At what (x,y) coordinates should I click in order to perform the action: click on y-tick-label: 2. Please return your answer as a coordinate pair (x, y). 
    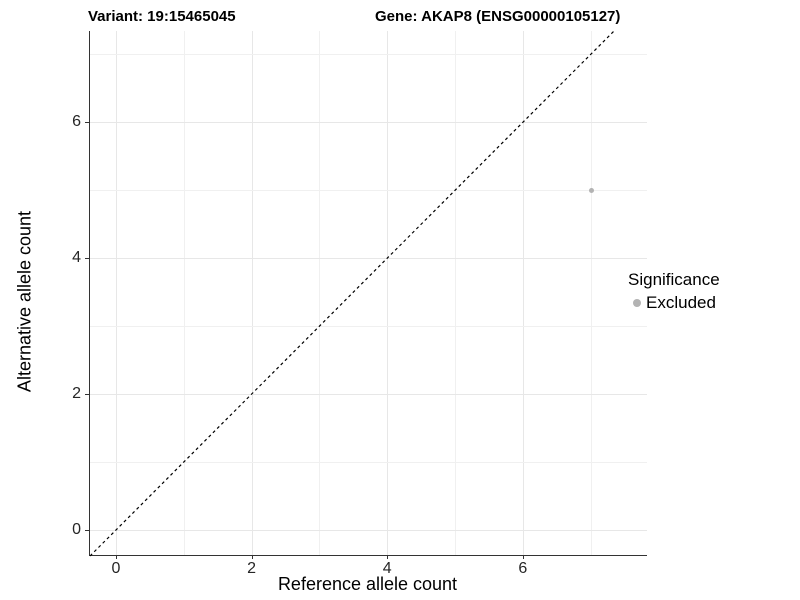
    Looking at the image, I should click on (76, 393).